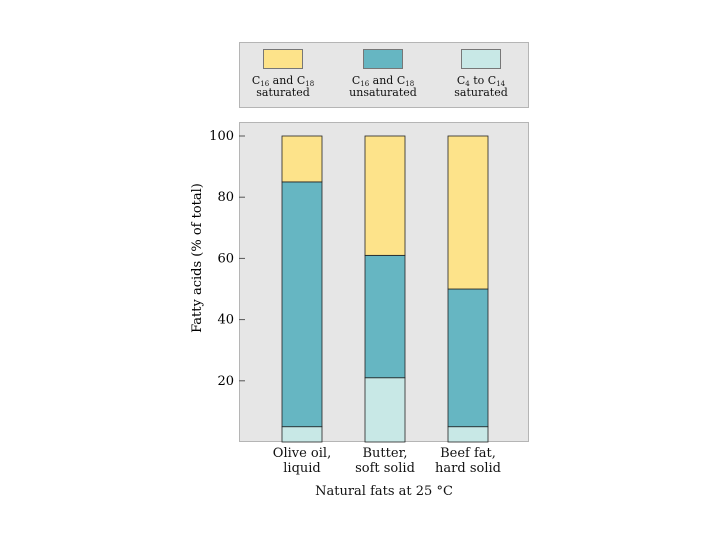 This screenshot has height=540, width=720. Describe the element at coordinates (197, 258) in the screenshot. I see `y-axis-label: Fatty acids (% of total)` at that location.